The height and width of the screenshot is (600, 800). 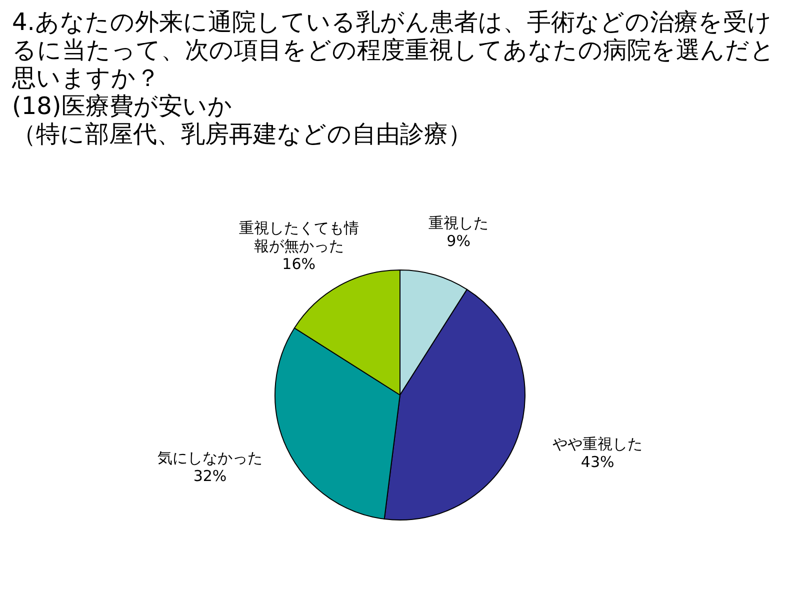 What do you see at coordinates (394, 50) in the screenshot?
I see `chart-title: 4.あなたの外来に通院している乳がん患者は、手術などの治療を受けるに当たって、次の項目をどの程度重視してあなたの病院を選んだと思いますか？` at bounding box center [394, 50].